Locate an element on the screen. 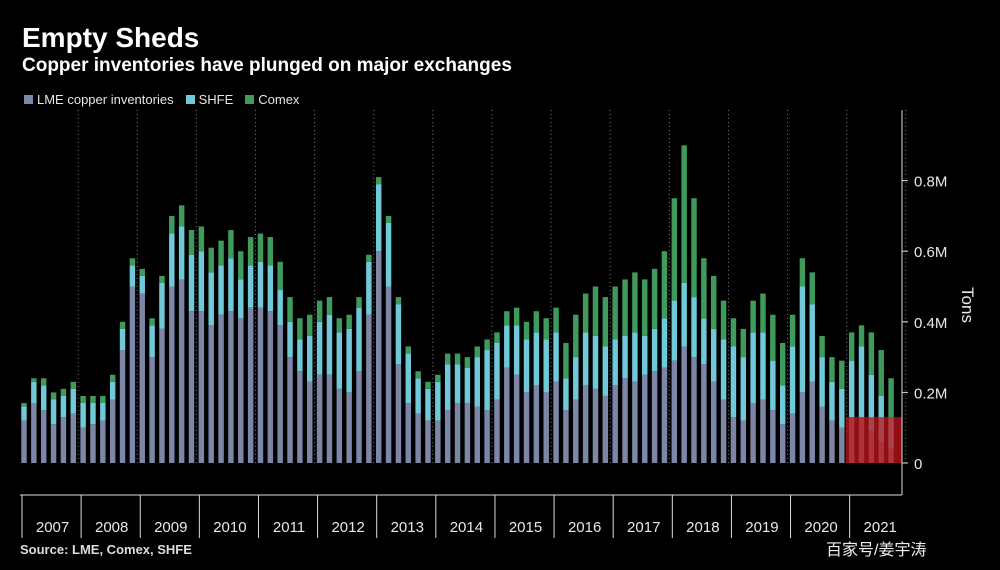 This screenshot has width=1000, height=570. legend-item-shfe: SHFE is located at coordinates (209, 99).